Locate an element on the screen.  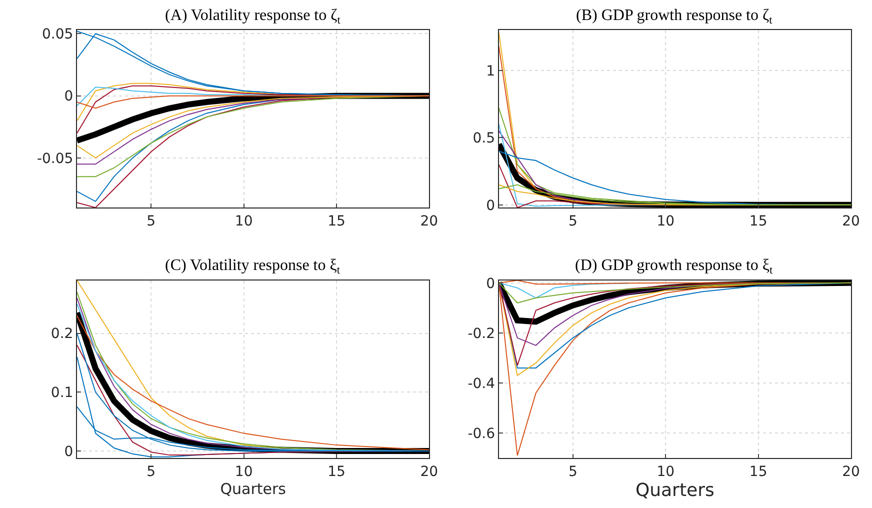
y-tick-label: 1 is located at coordinates (491, 71).